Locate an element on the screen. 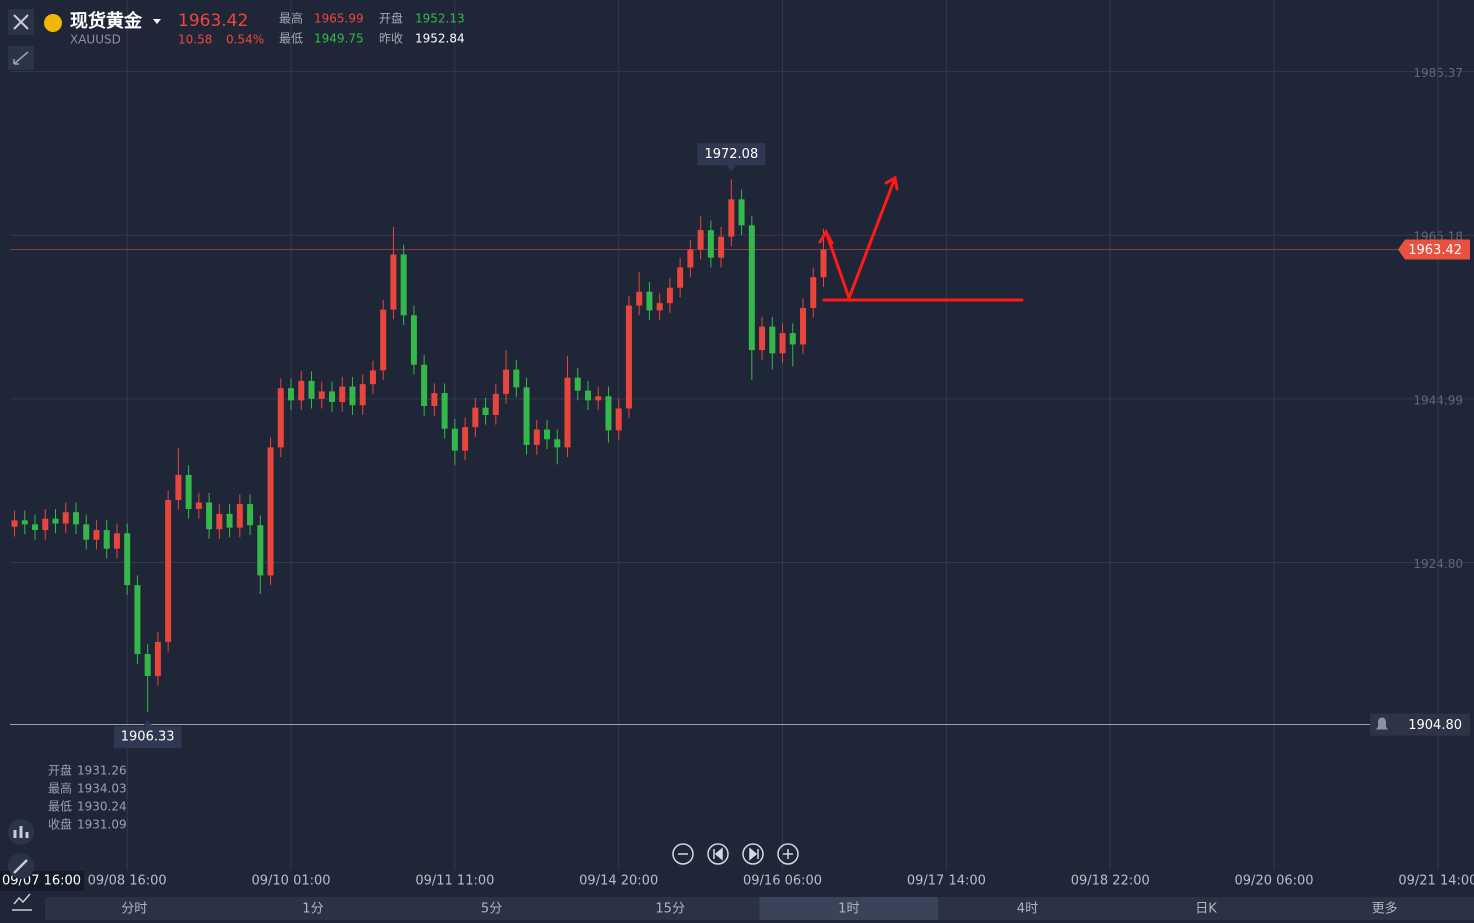 The height and width of the screenshot is (923, 1474). chart-type-icon is located at coordinates (22, 902).